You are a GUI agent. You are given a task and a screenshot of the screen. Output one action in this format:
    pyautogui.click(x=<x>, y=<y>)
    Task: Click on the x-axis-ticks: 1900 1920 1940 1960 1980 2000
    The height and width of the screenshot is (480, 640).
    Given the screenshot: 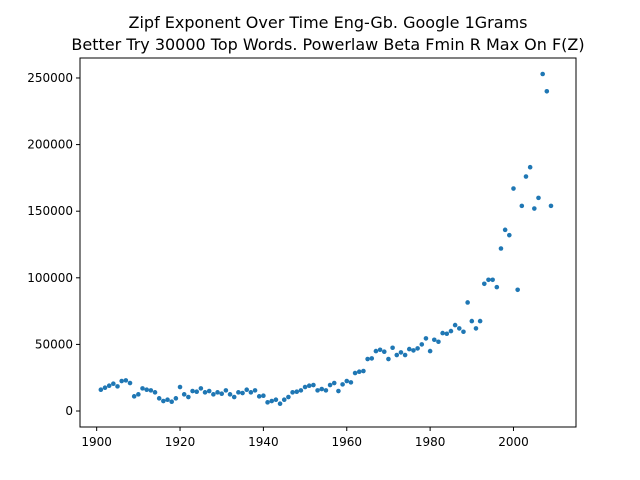 What is the action you would take?
    pyautogui.click(x=305, y=438)
    